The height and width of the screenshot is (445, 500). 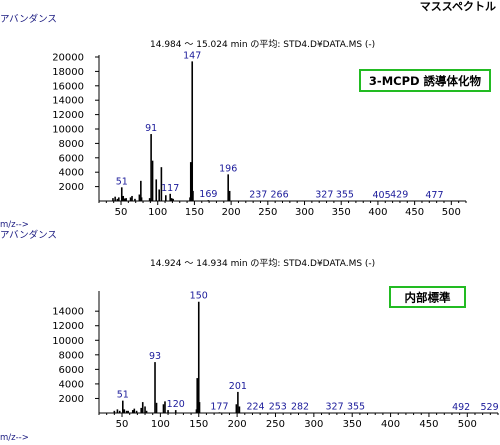 What do you see at coordinates (151, 128) in the screenshot?
I see `peak-label: 91` at bounding box center [151, 128].